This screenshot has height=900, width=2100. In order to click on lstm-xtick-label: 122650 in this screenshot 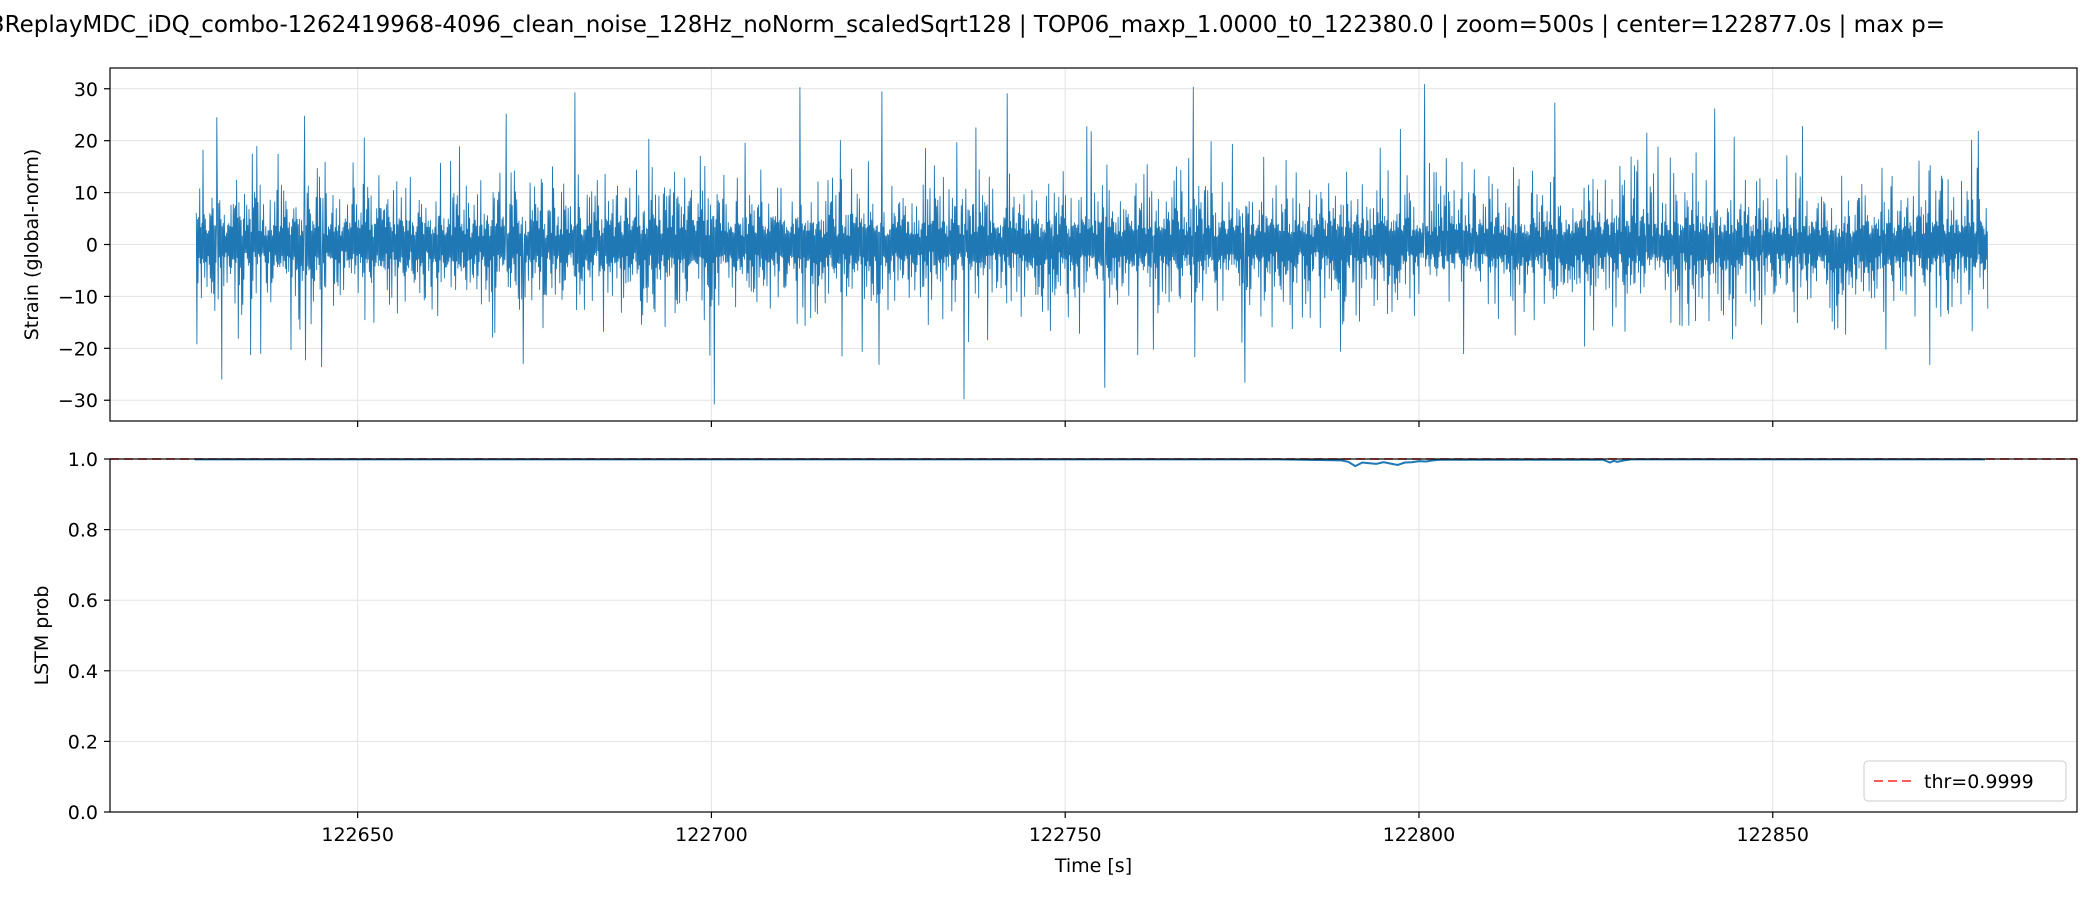, I will do `click(357, 835)`.